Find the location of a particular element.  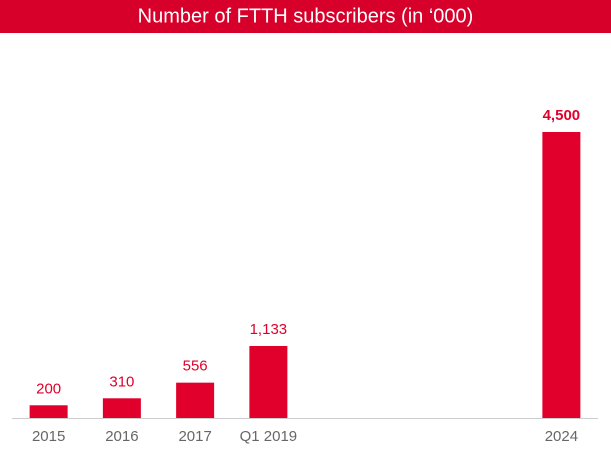

title-band is located at coordinates (305, 16).